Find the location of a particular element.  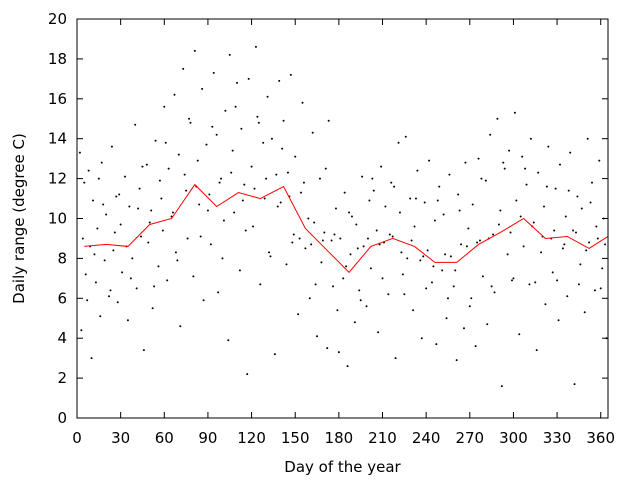

x-tick-label: 330 is located at coordinates (557, 438).